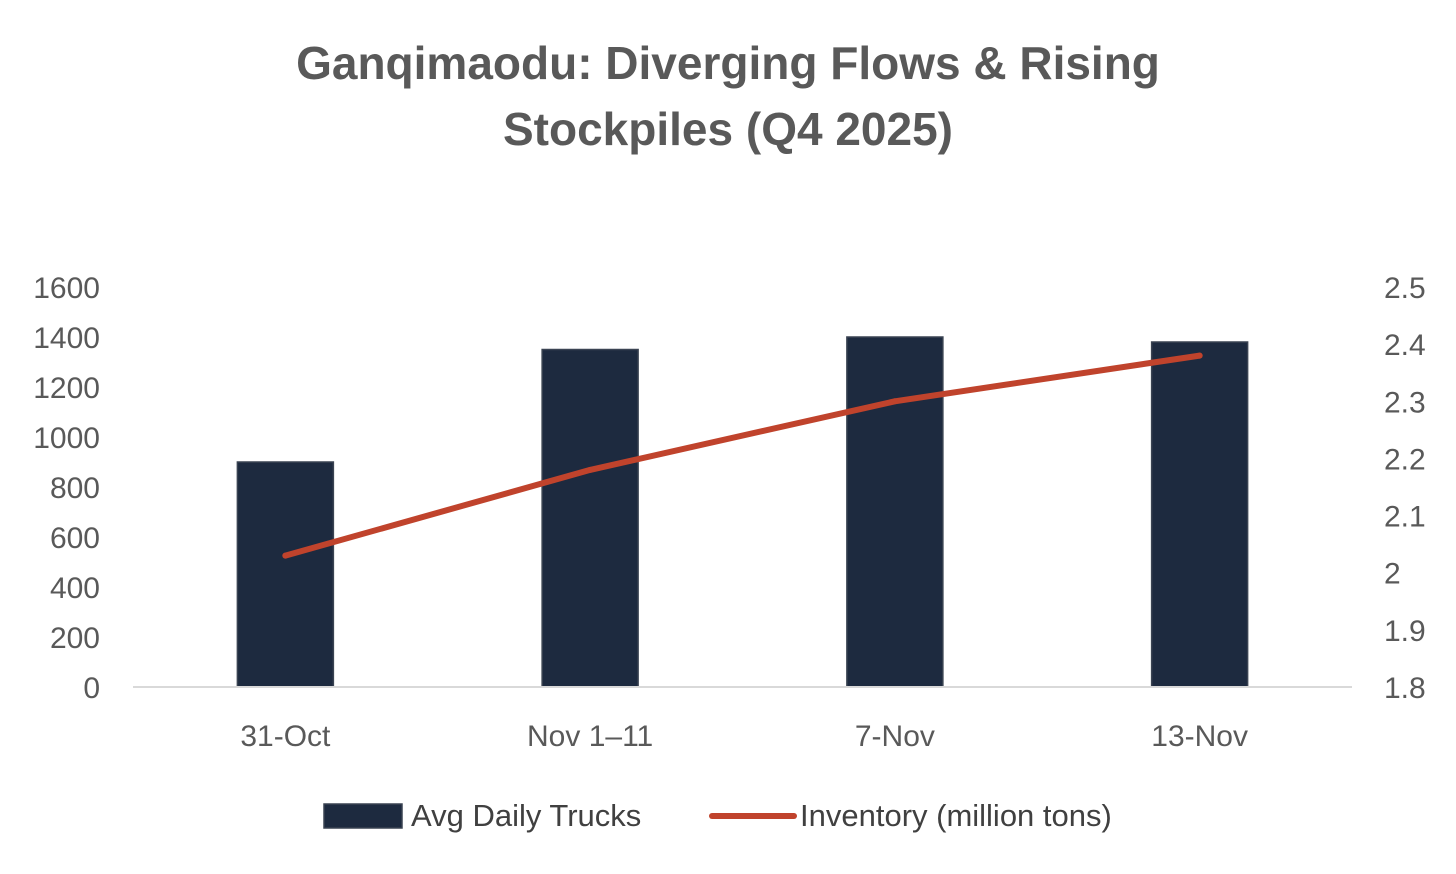  What do you see at coordinates (728, 129) in the screenshot?
I see `chart-title-line-2: Stockpiles (Q4 2025)` at bounding box center [728, 129].